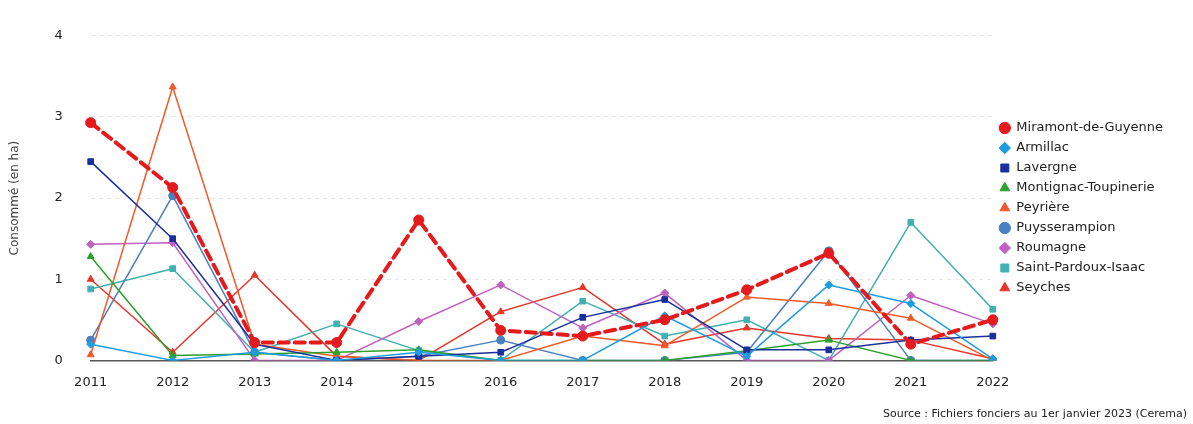 This screenshot has height=424, width=1193. What do you see at coordinates (583, 381) in the screenshot?
I see `x-tick-label: 2017` at bounding box center [583, 381].